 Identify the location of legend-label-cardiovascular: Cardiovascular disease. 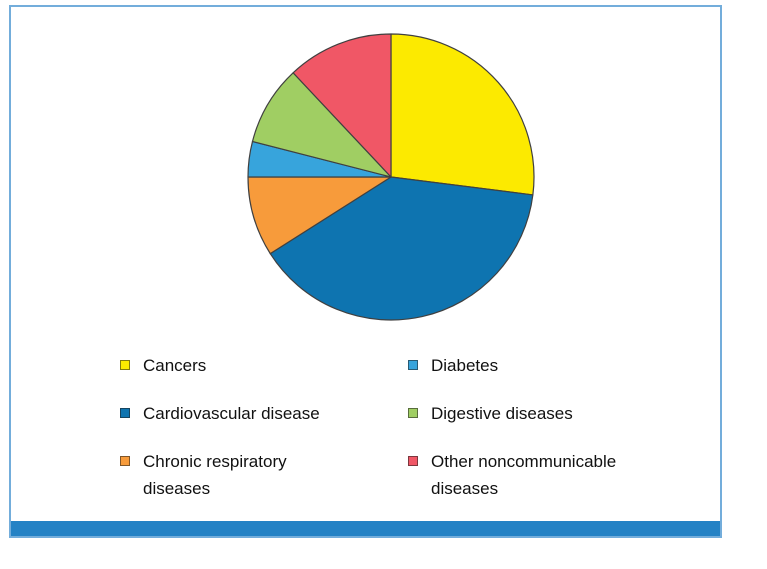
(231, 413).